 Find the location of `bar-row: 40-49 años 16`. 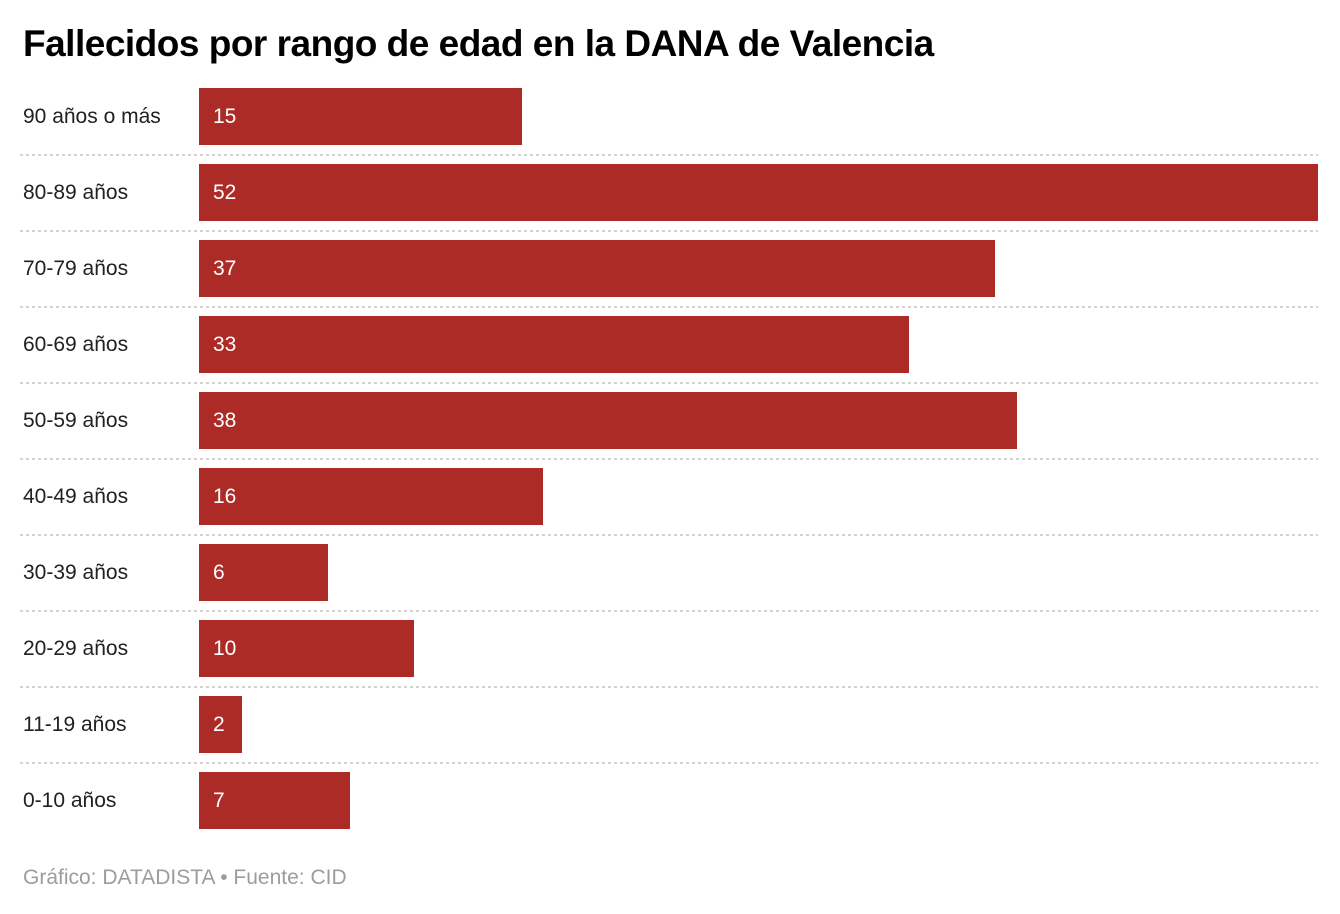

bar-row: 40-49 años 16 is located at coordinates (669, 497).